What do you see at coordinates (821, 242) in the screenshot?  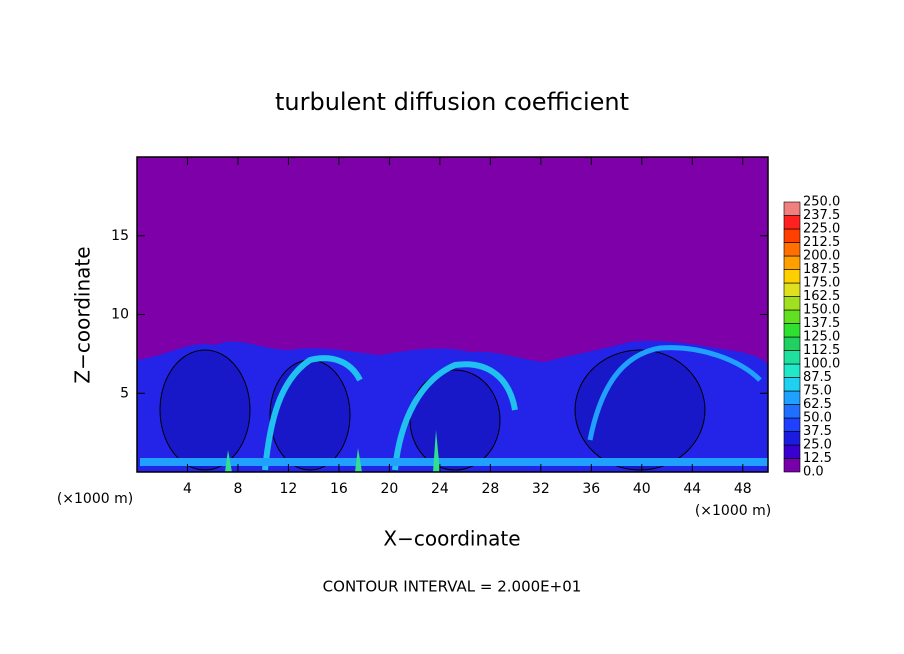 I see `colorbar-label: 212.5` at bounding box center [821, 242].